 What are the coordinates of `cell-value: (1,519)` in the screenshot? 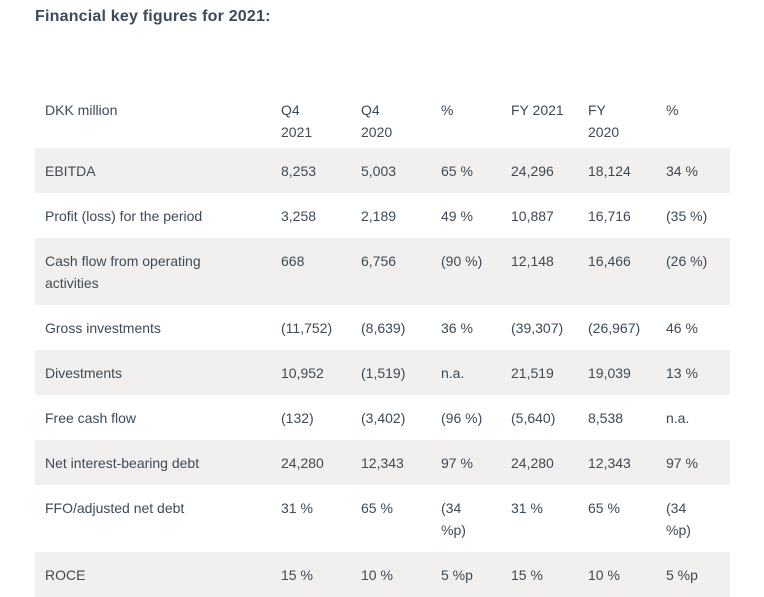 It's located at (401, 372).